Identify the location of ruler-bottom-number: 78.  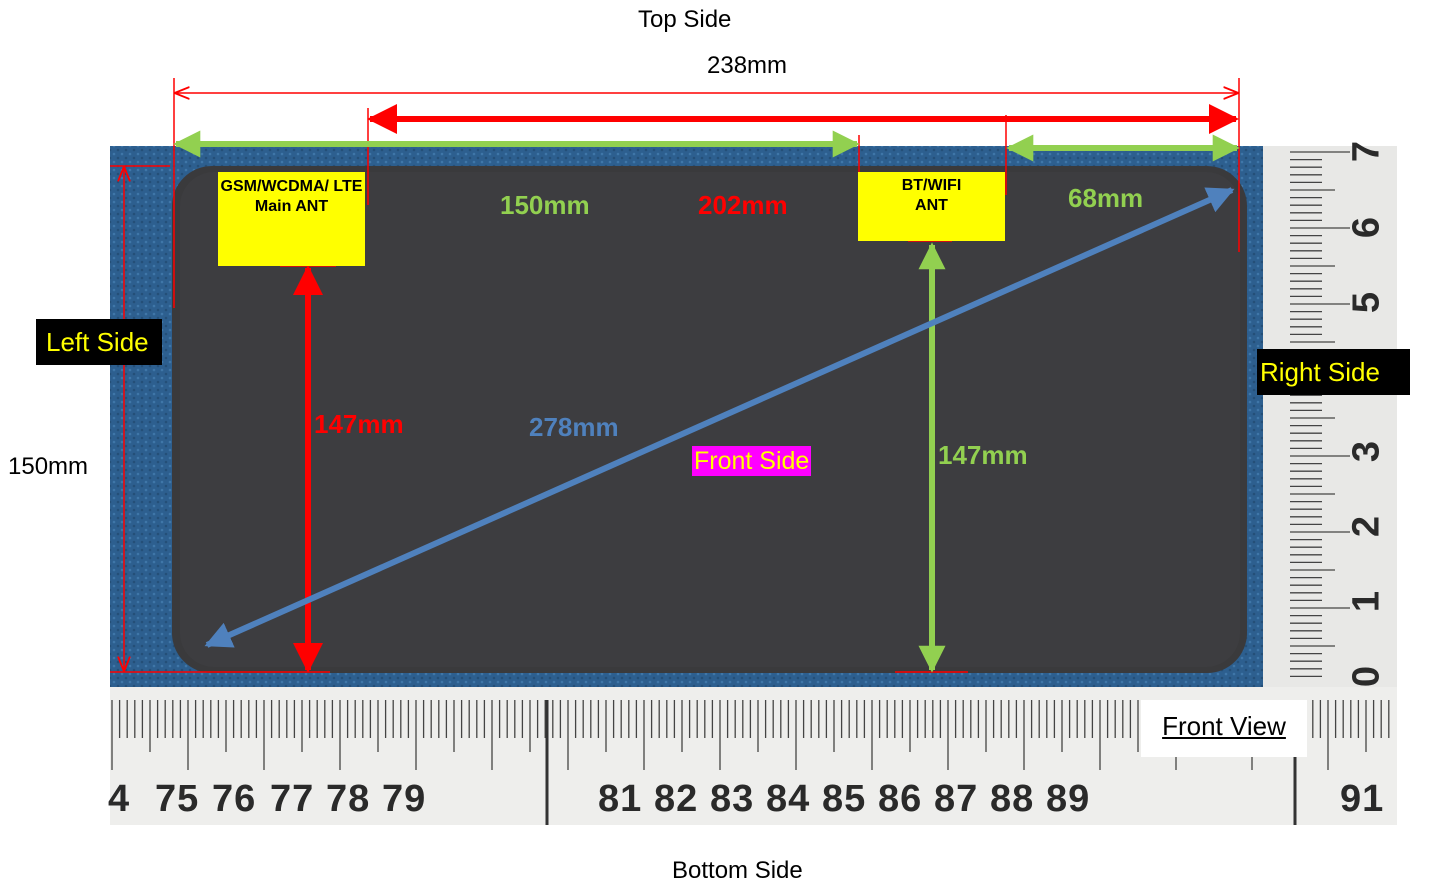
(348, 799).